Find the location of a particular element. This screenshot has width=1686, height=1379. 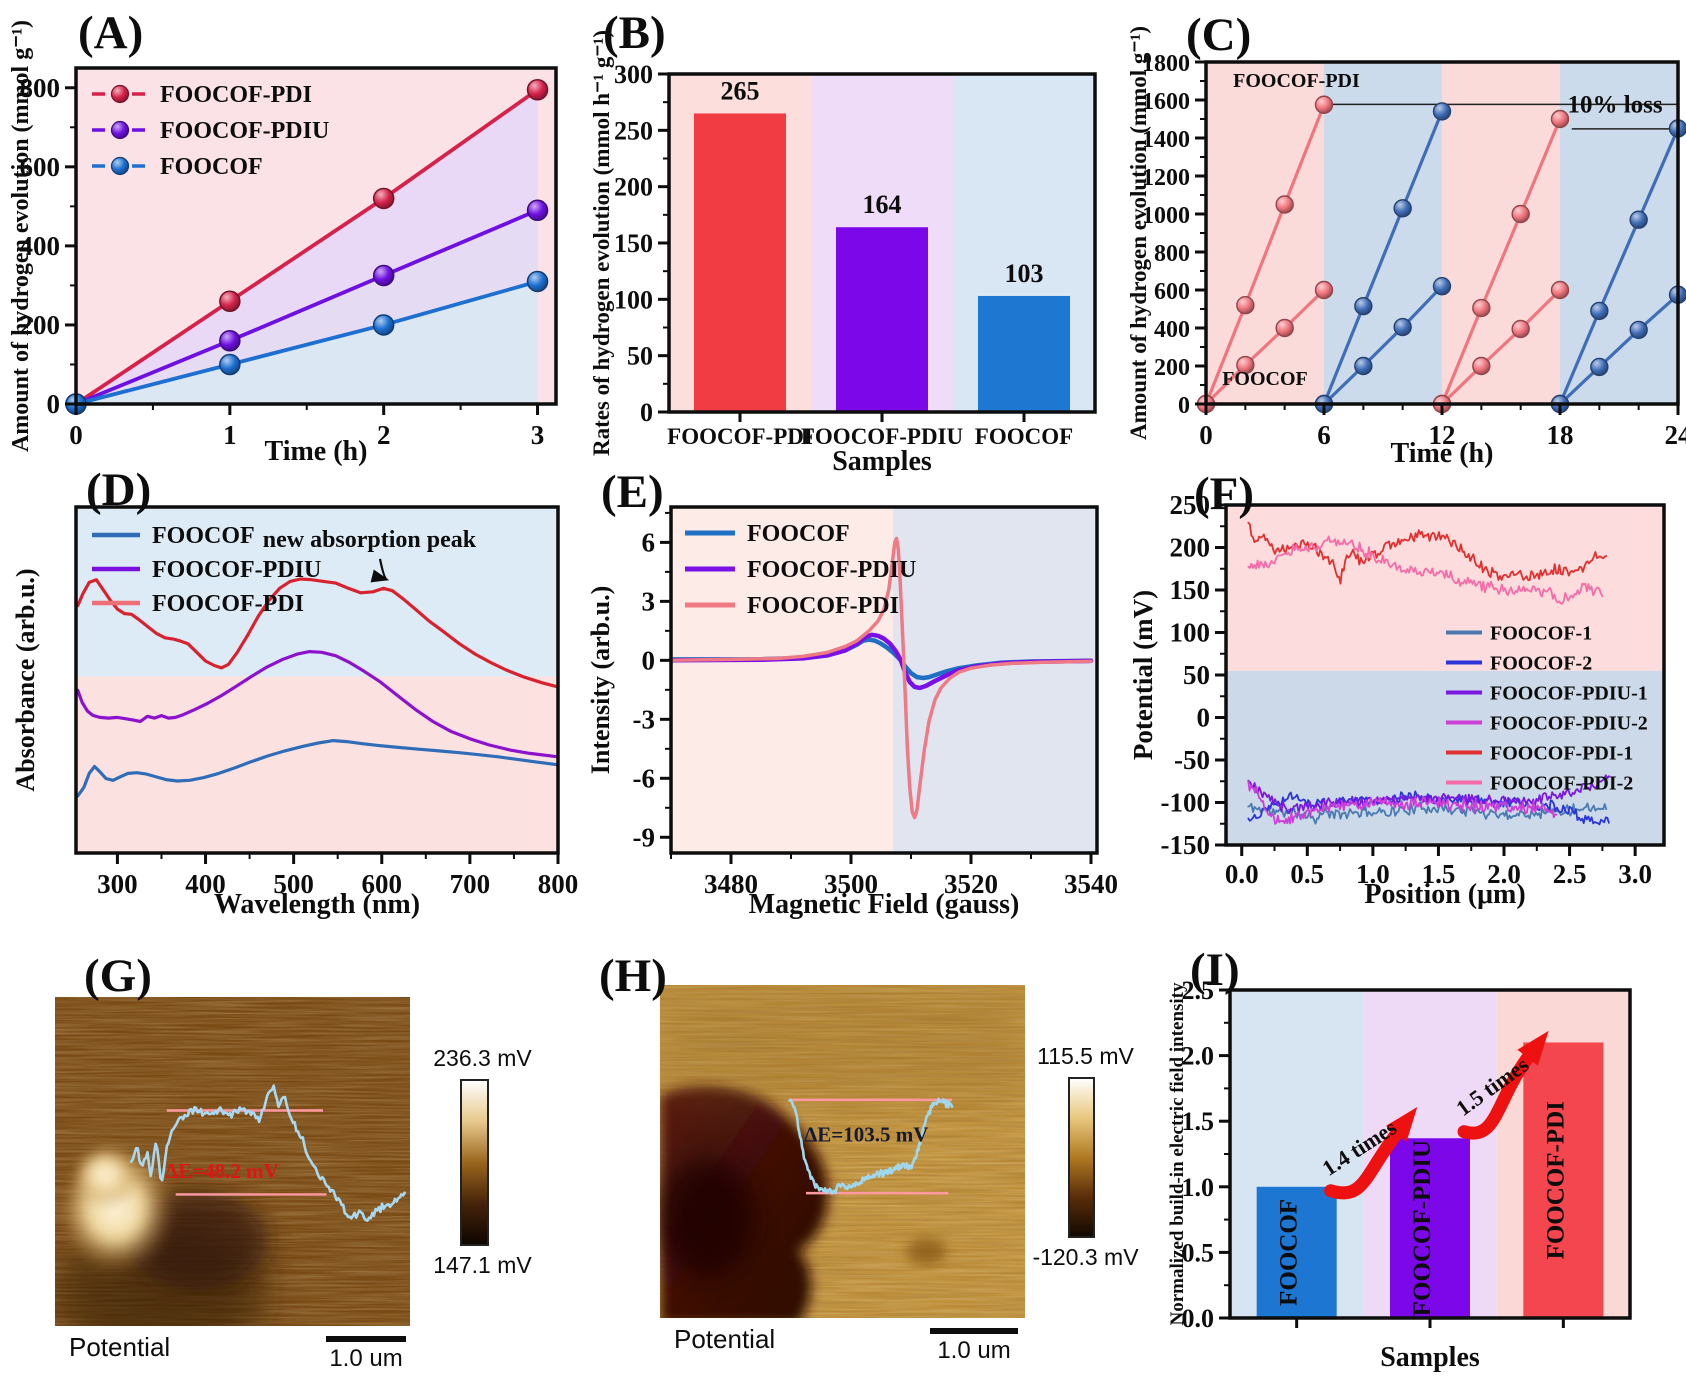

bar-value-label: 164 is located at coordinates (882, 204).